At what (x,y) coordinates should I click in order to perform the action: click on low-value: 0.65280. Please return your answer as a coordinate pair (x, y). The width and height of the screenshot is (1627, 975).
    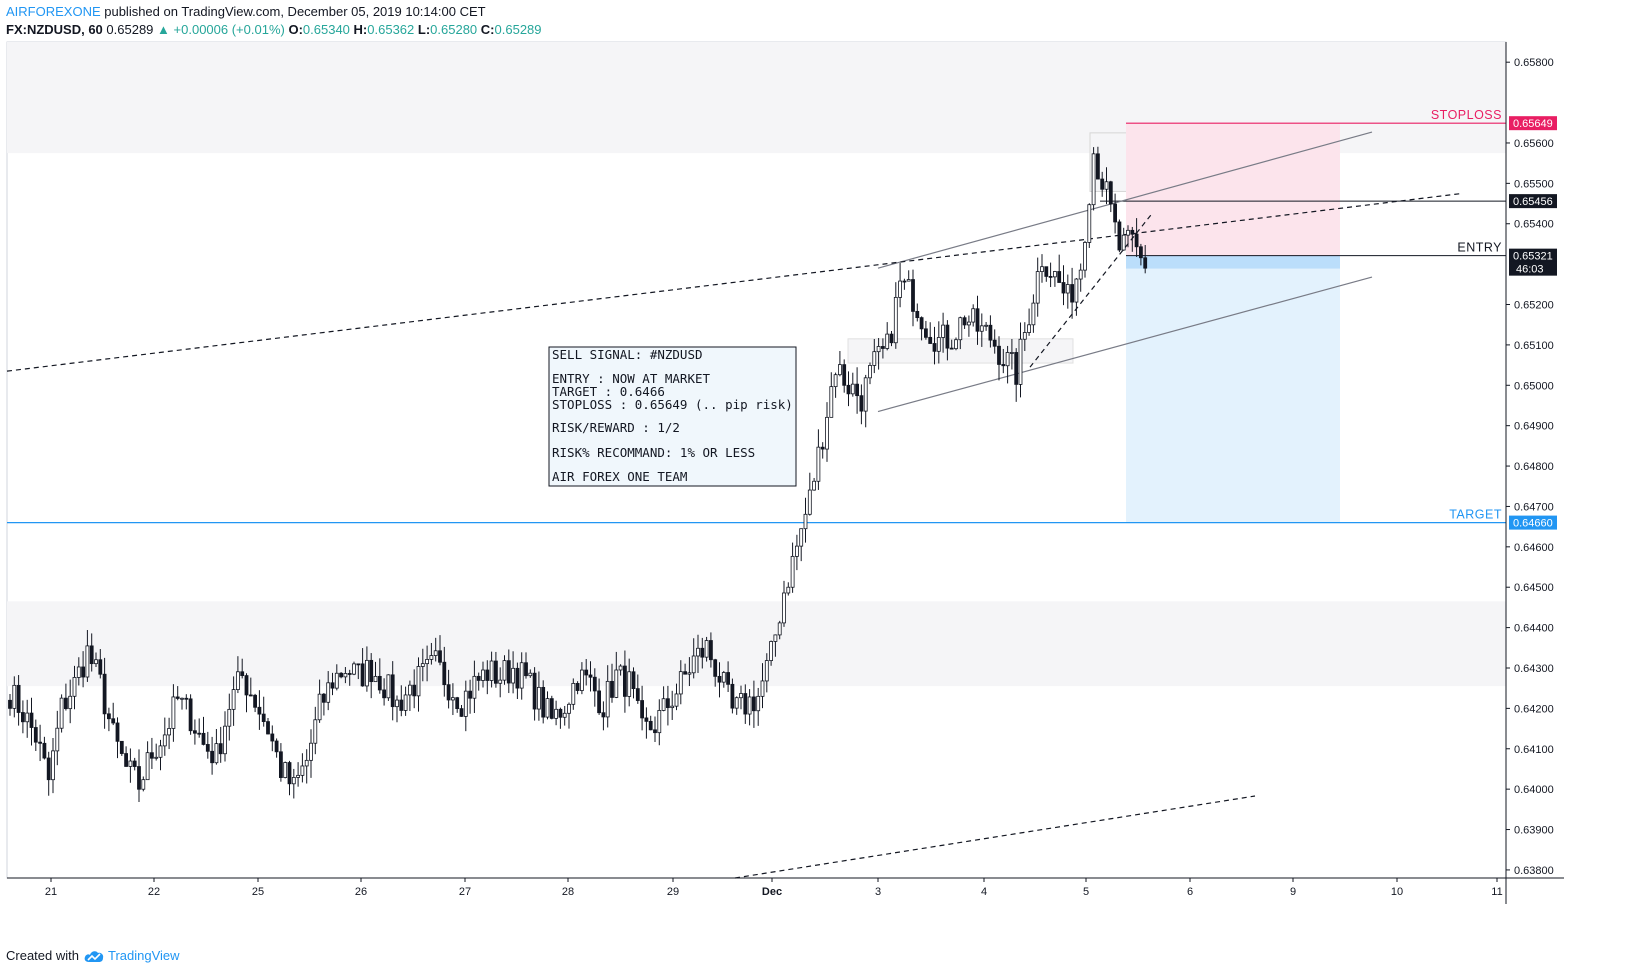
    Looking at the image, I should click on (454, 29).